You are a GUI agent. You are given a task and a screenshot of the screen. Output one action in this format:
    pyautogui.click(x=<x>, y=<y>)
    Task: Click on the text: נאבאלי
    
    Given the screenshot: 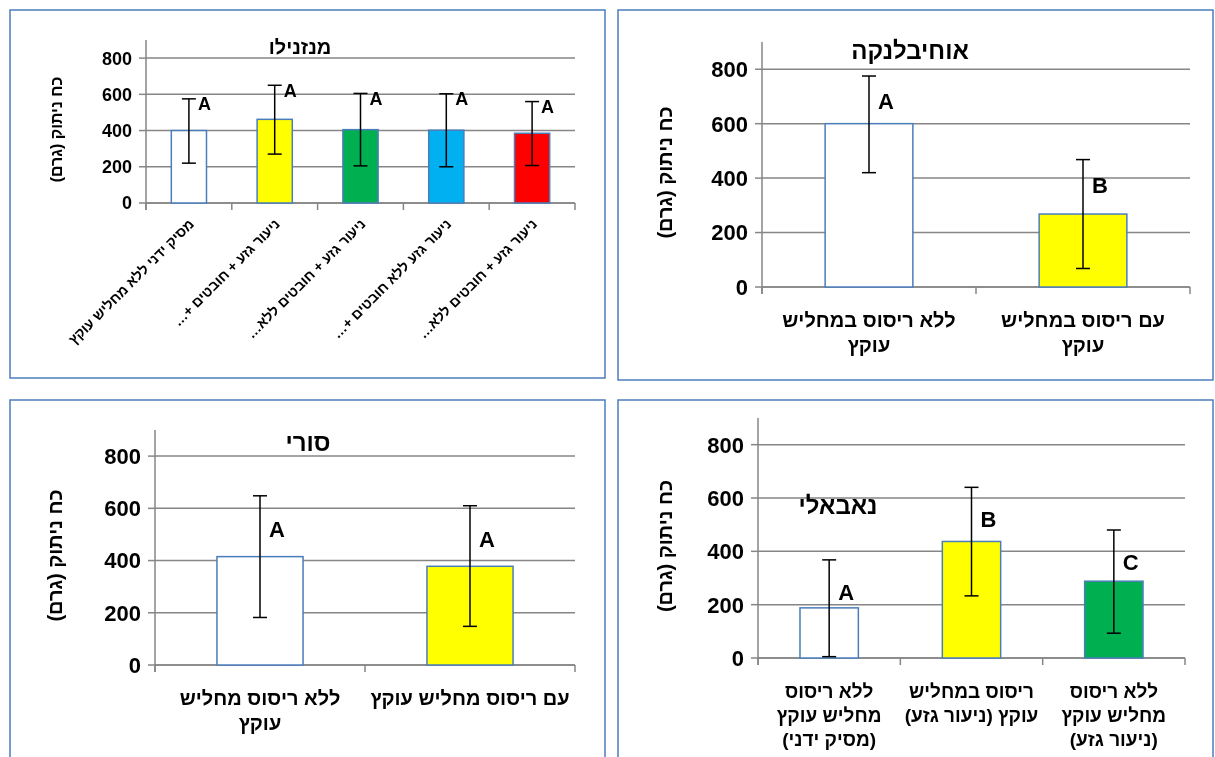 What is the action you would take?
    pyautogui.click(x=838, y=505)
    